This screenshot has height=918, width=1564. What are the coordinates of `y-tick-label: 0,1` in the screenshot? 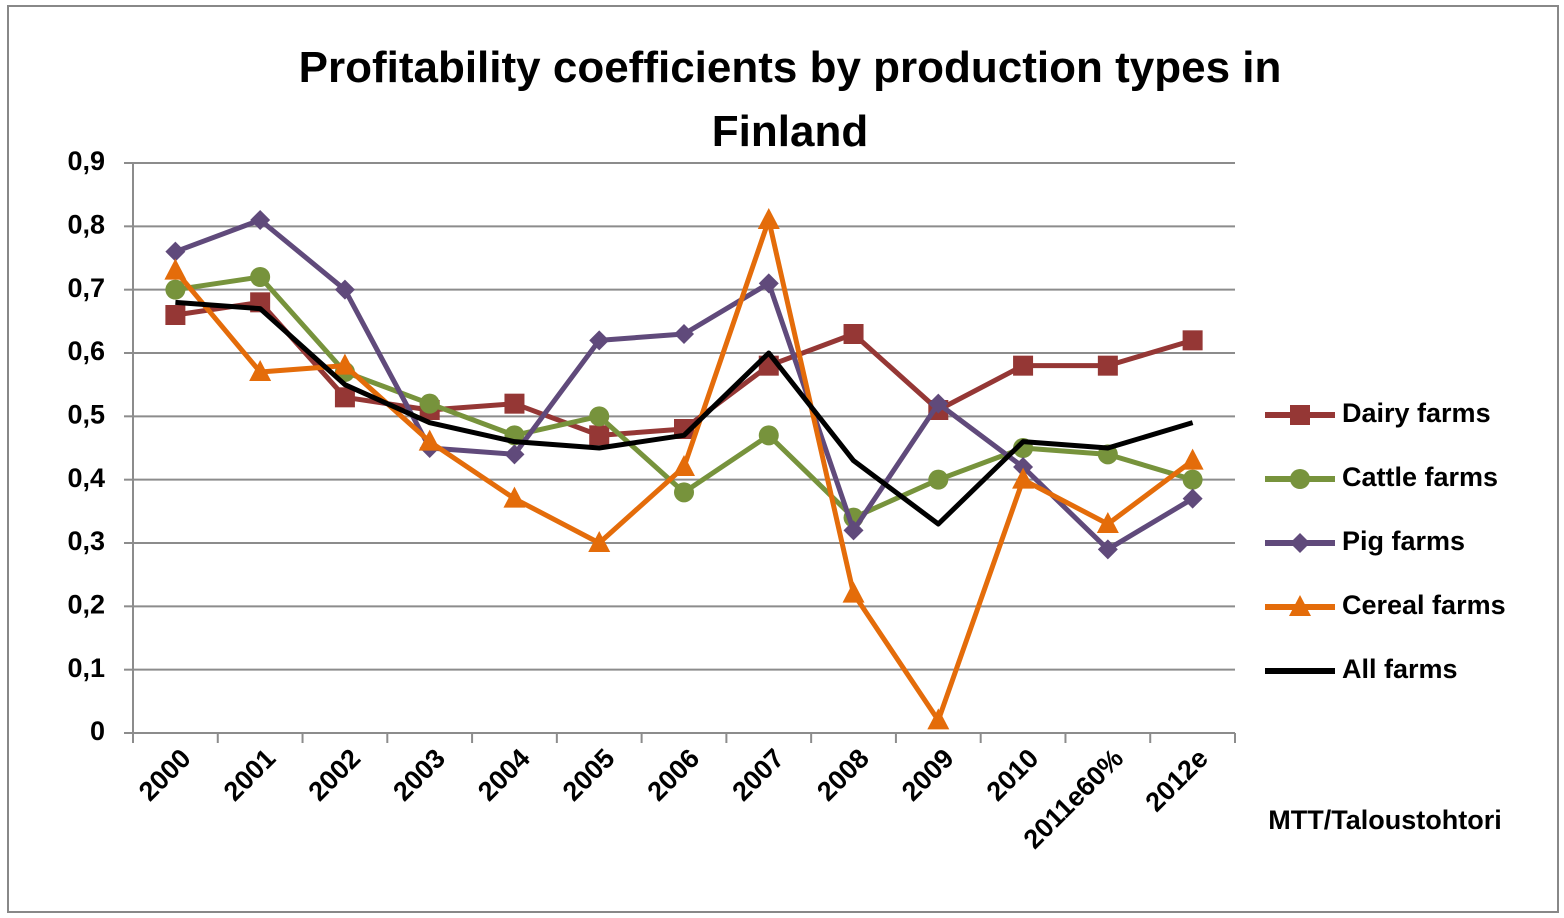 It's located at (86, 668).